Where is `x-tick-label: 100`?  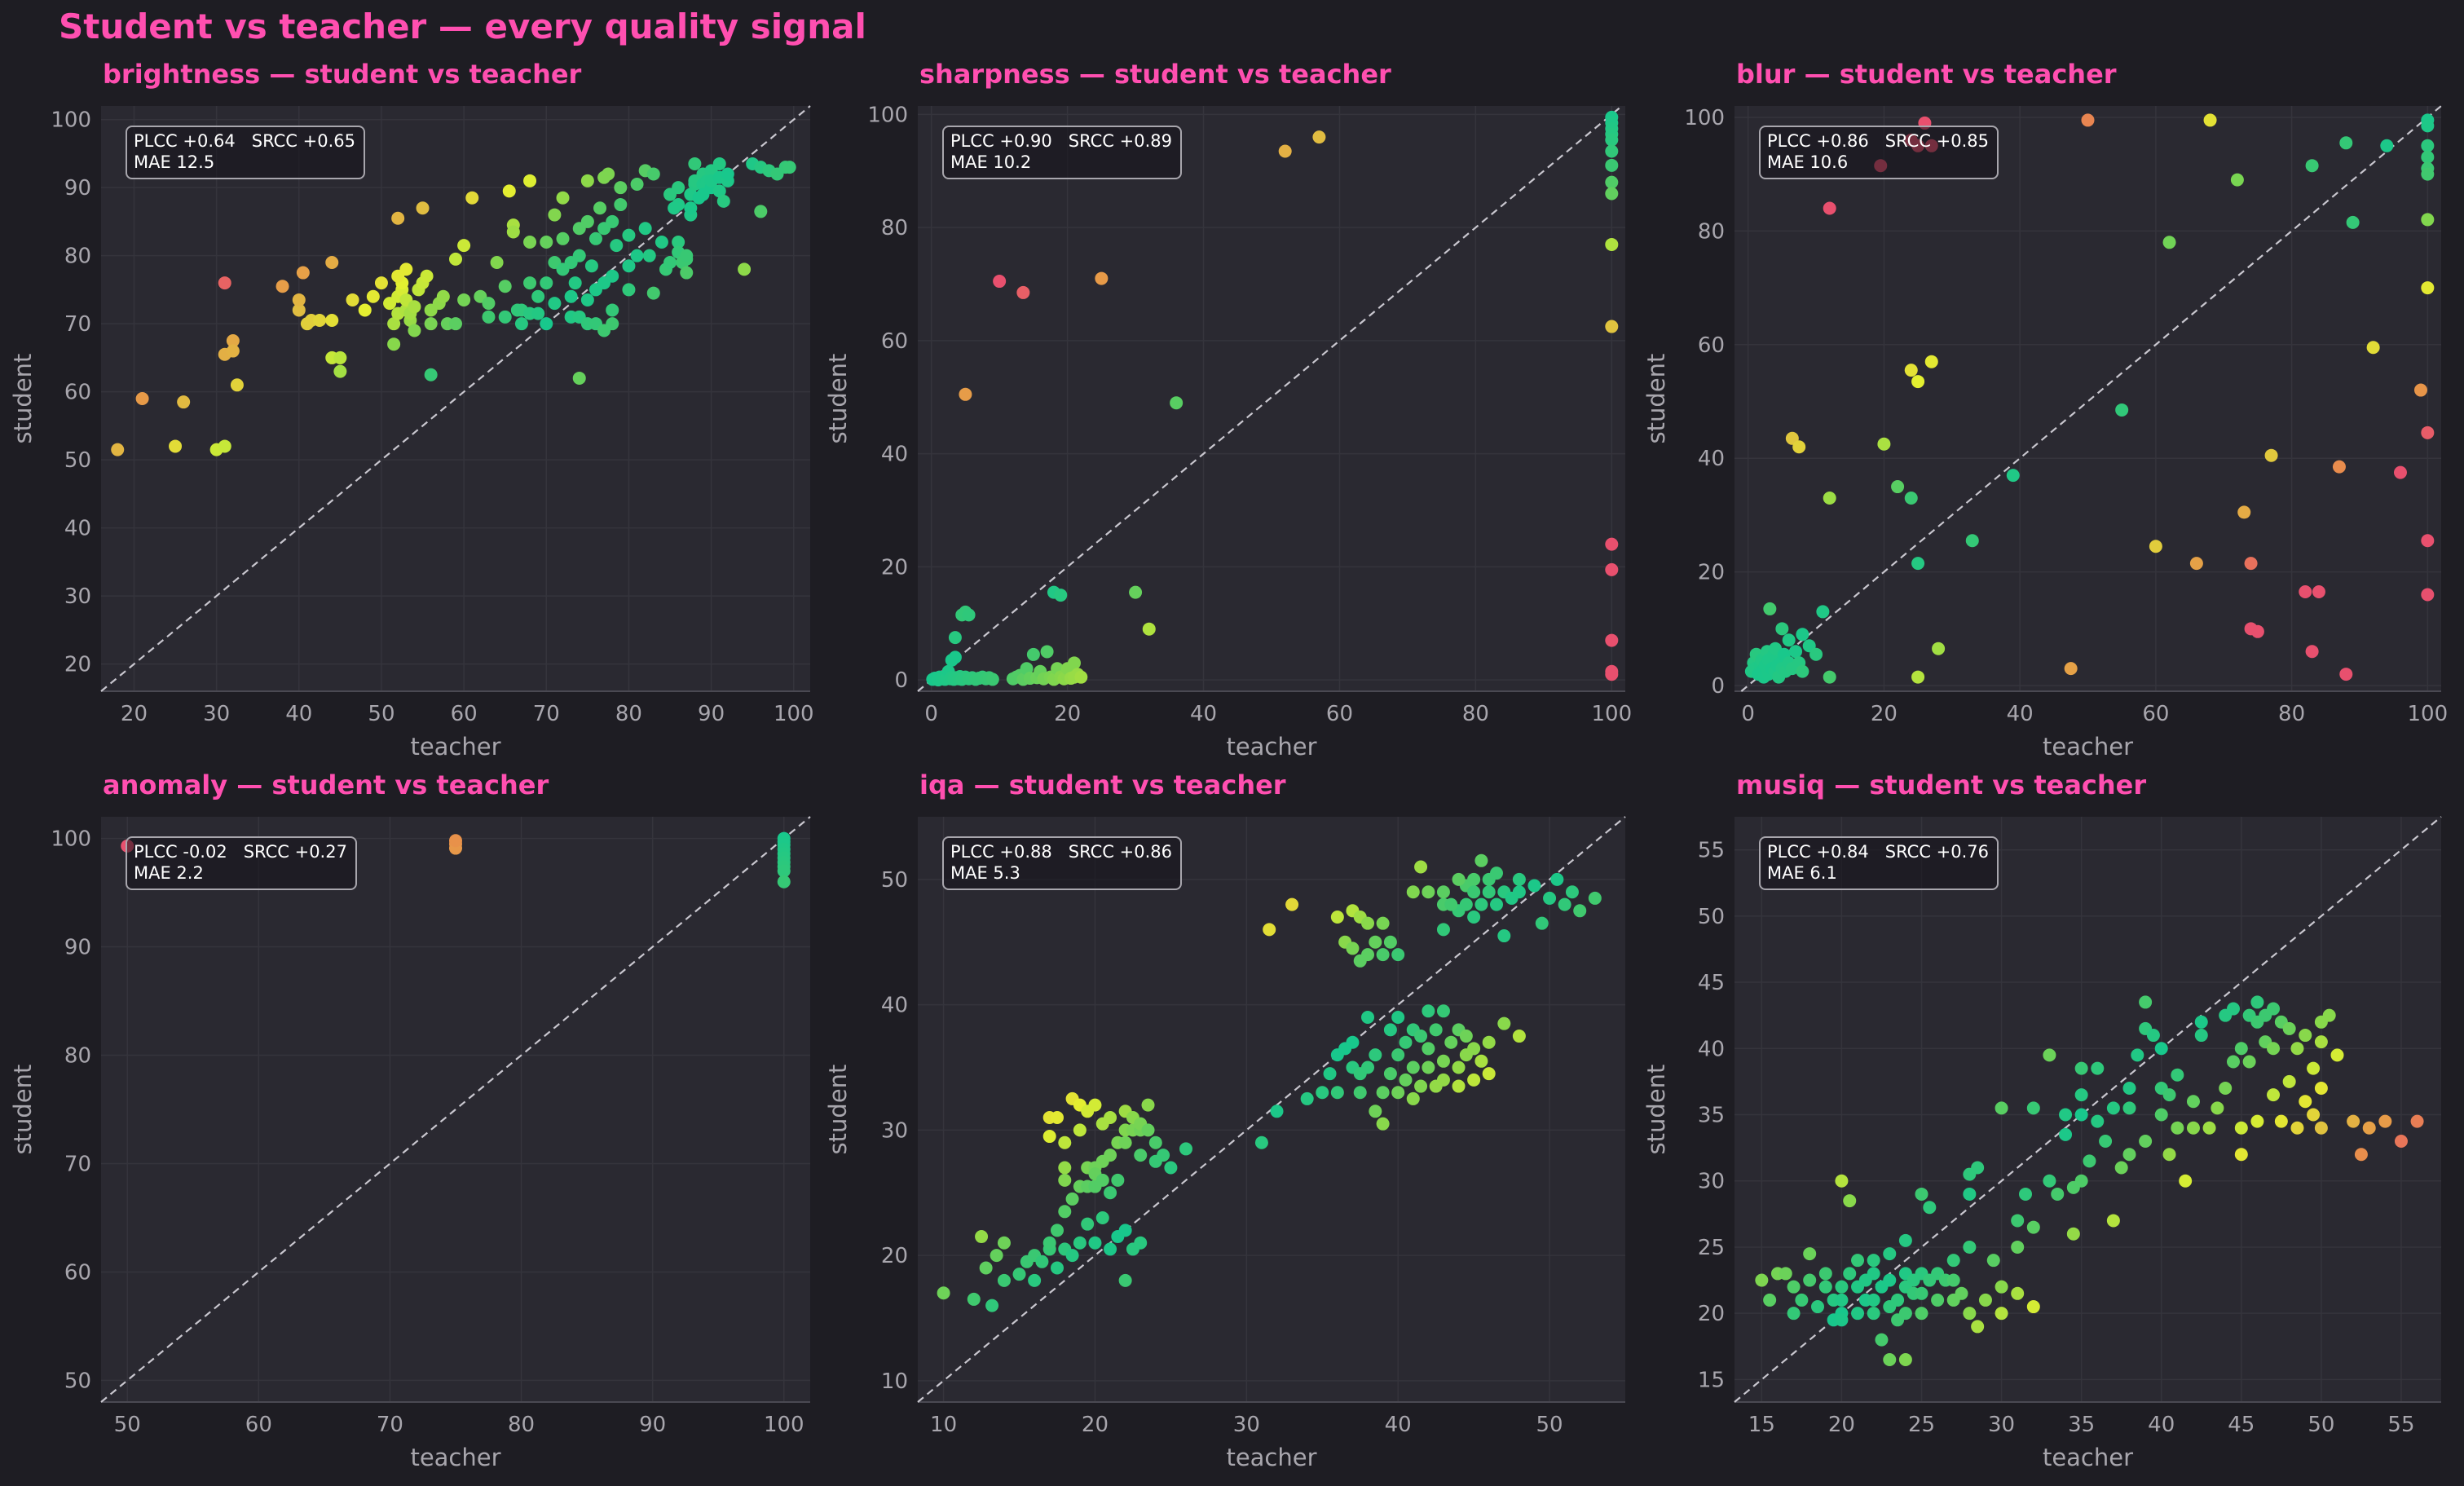
x-tick-label: 100 is located at coordinates (2428, 714).